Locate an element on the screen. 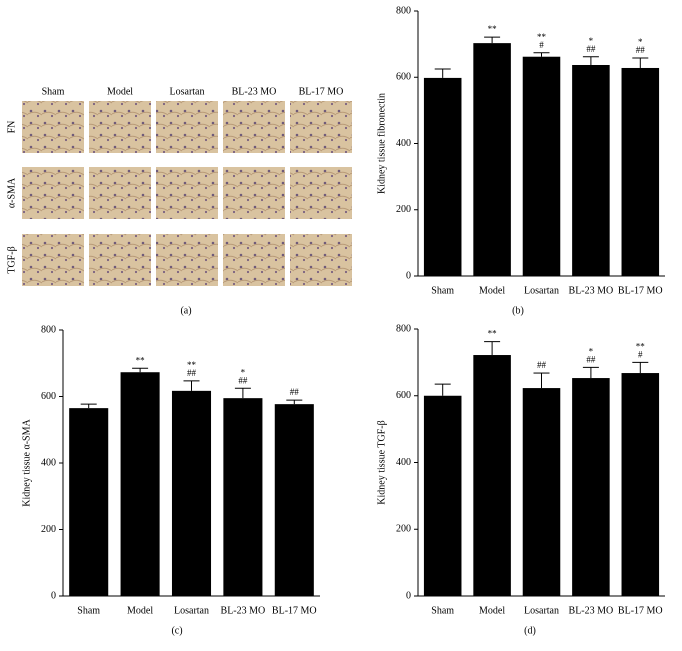 This screenshot has width=682, height=651. column-label: Model is located at coordinates (120, 91).